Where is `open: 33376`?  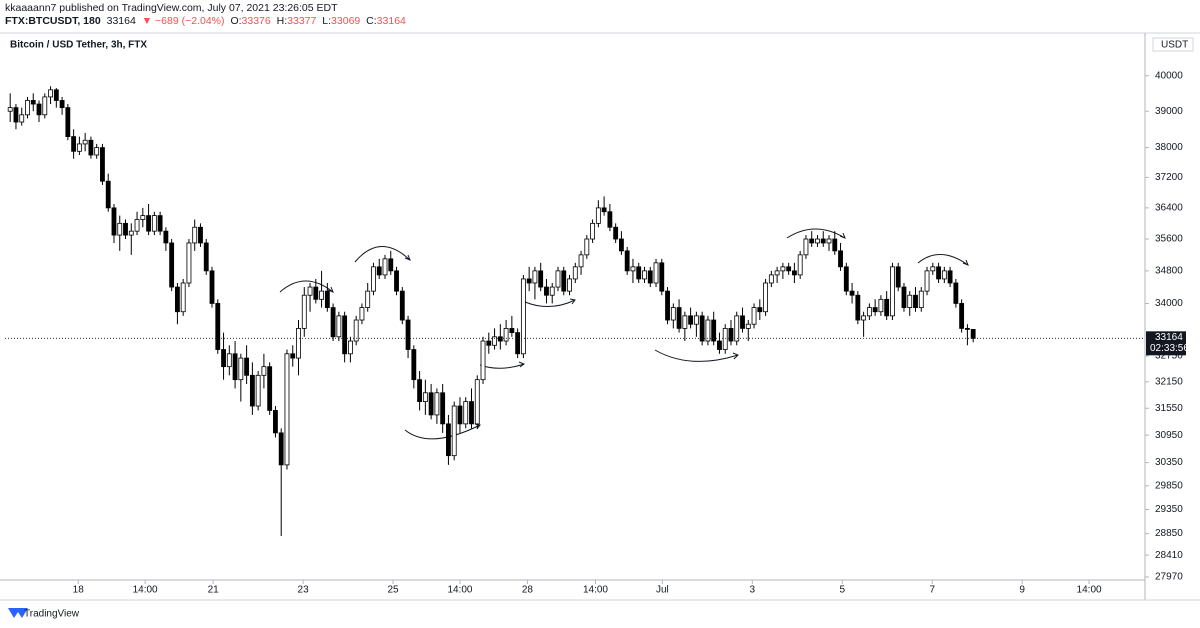 open: 33376 is located at coordinates (256, 21).